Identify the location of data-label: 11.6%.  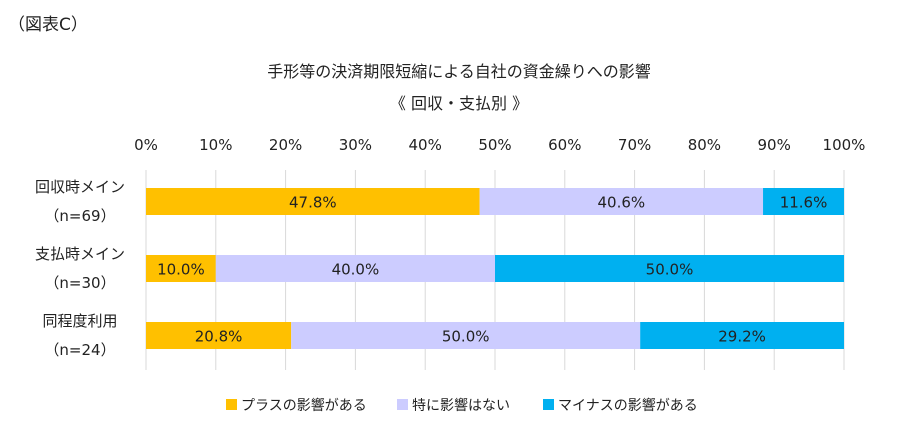
(804, 203).